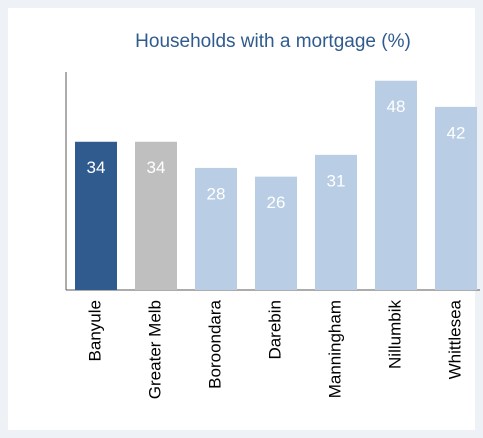 The image size is (483, 438). Describe the element at coordinates (454, 339) in the screenshot. I see `x-tick-label: Whittlesea` at that location.